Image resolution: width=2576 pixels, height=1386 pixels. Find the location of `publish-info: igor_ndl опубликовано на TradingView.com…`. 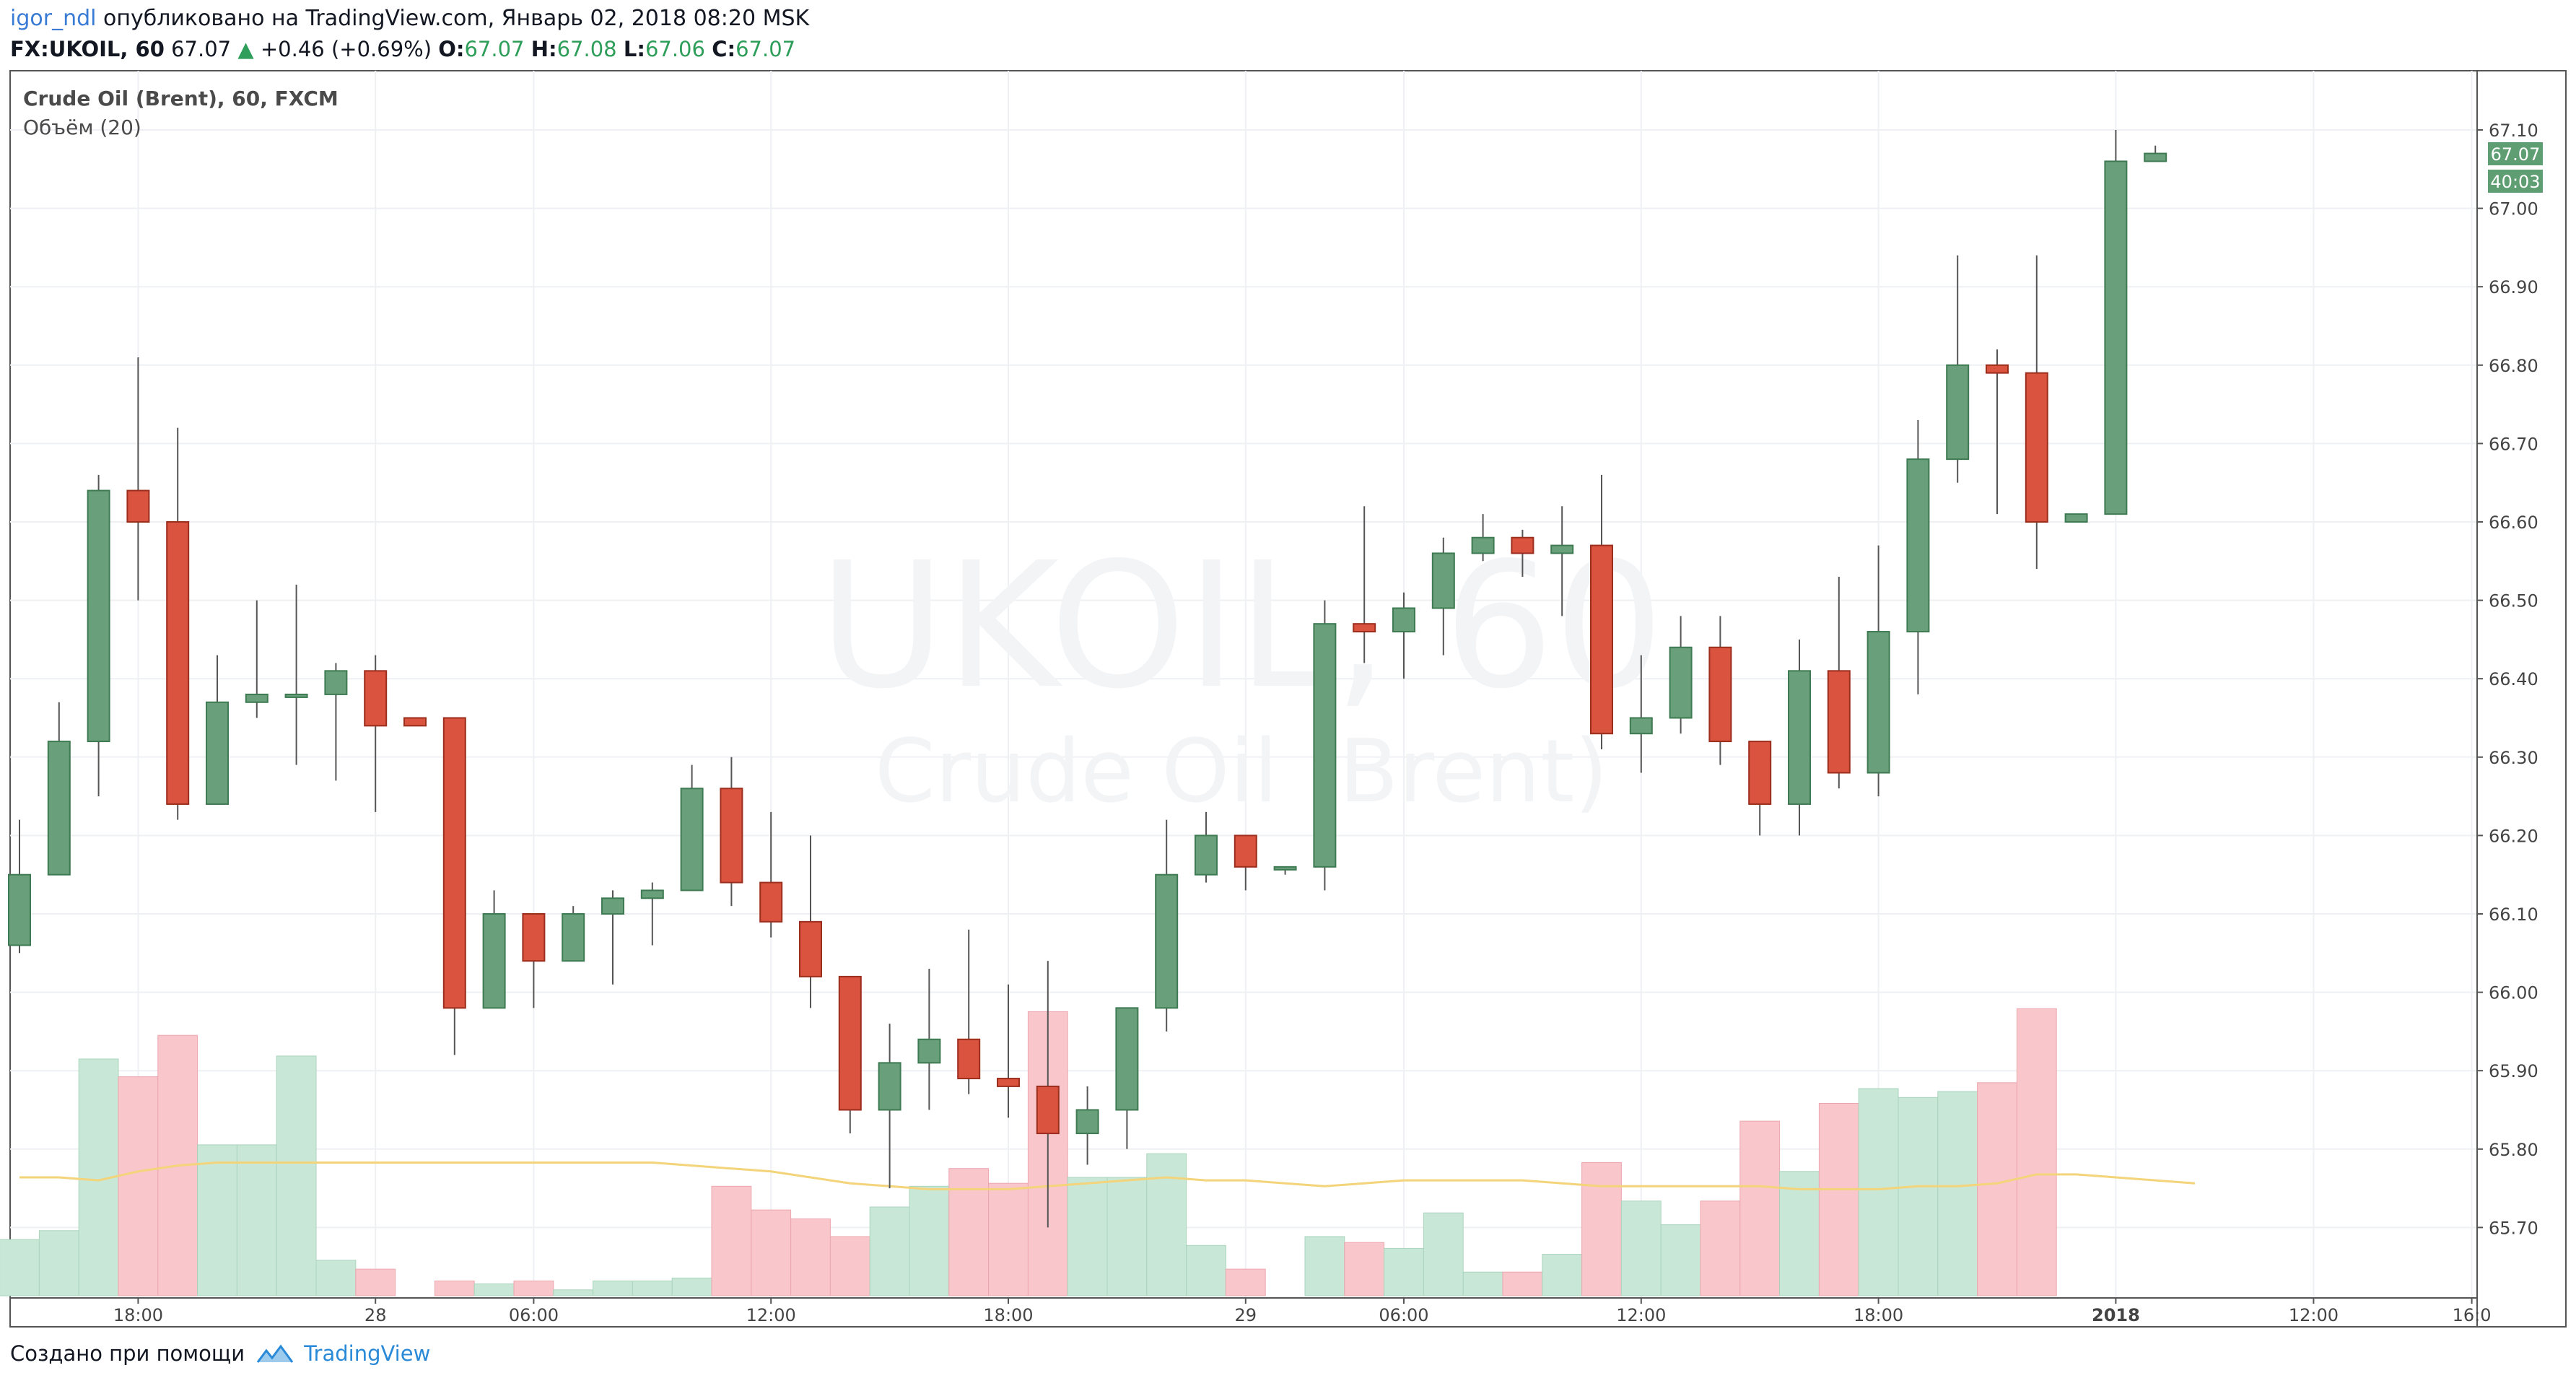

publish-info: igor_ndl опубликовано на TradingView.com… is located at coordinates (409, 19).